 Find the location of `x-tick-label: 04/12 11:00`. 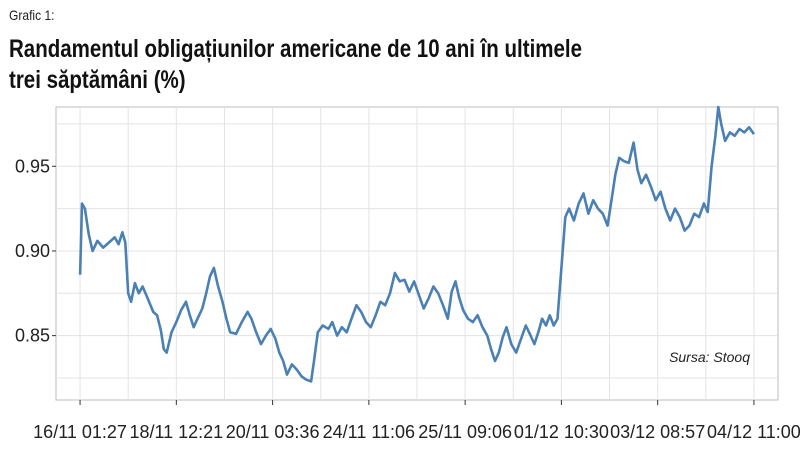

x-tick-label: 04/12 11:00 is located at coordinates (753, 432).